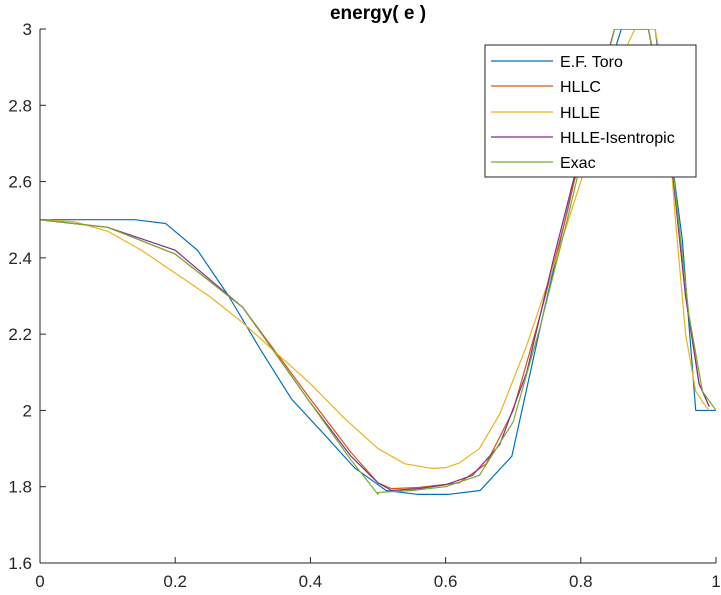 The height and width of the screenshot is (595, 721). What do you see at coordinates (617, 138) in the screenshot?
I see `legend-label: HLLE-Isentropic` at bounding box center [617, 138].